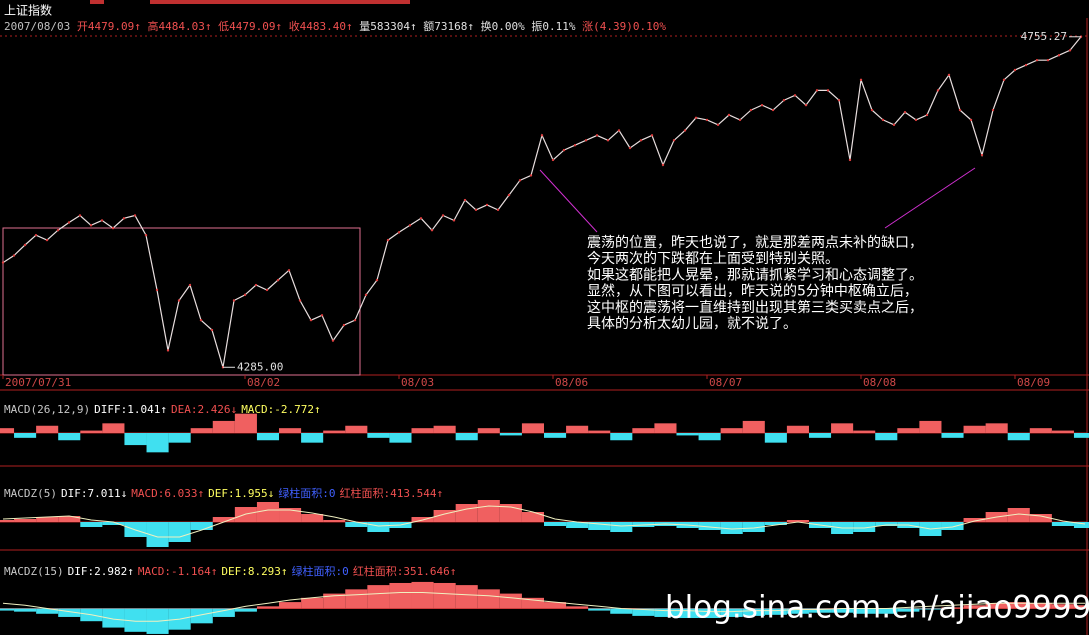 This screenshot has width=1089, height=635. What do you see at coordinates (755, 274) in the screenshot?
I see `annotation-line: 如果这都能把人晃晕，那就请抓紧学习和心态调整了。` at bounding box center [755, 274].